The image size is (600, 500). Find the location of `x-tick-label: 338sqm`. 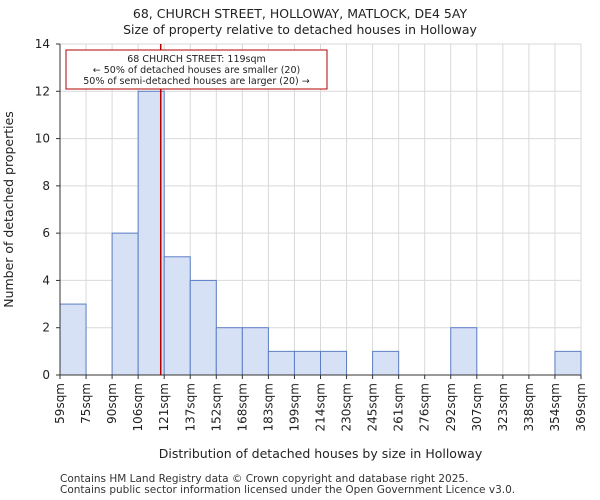

x-tick-label: 338sqm is located at coordinates (529, 407).